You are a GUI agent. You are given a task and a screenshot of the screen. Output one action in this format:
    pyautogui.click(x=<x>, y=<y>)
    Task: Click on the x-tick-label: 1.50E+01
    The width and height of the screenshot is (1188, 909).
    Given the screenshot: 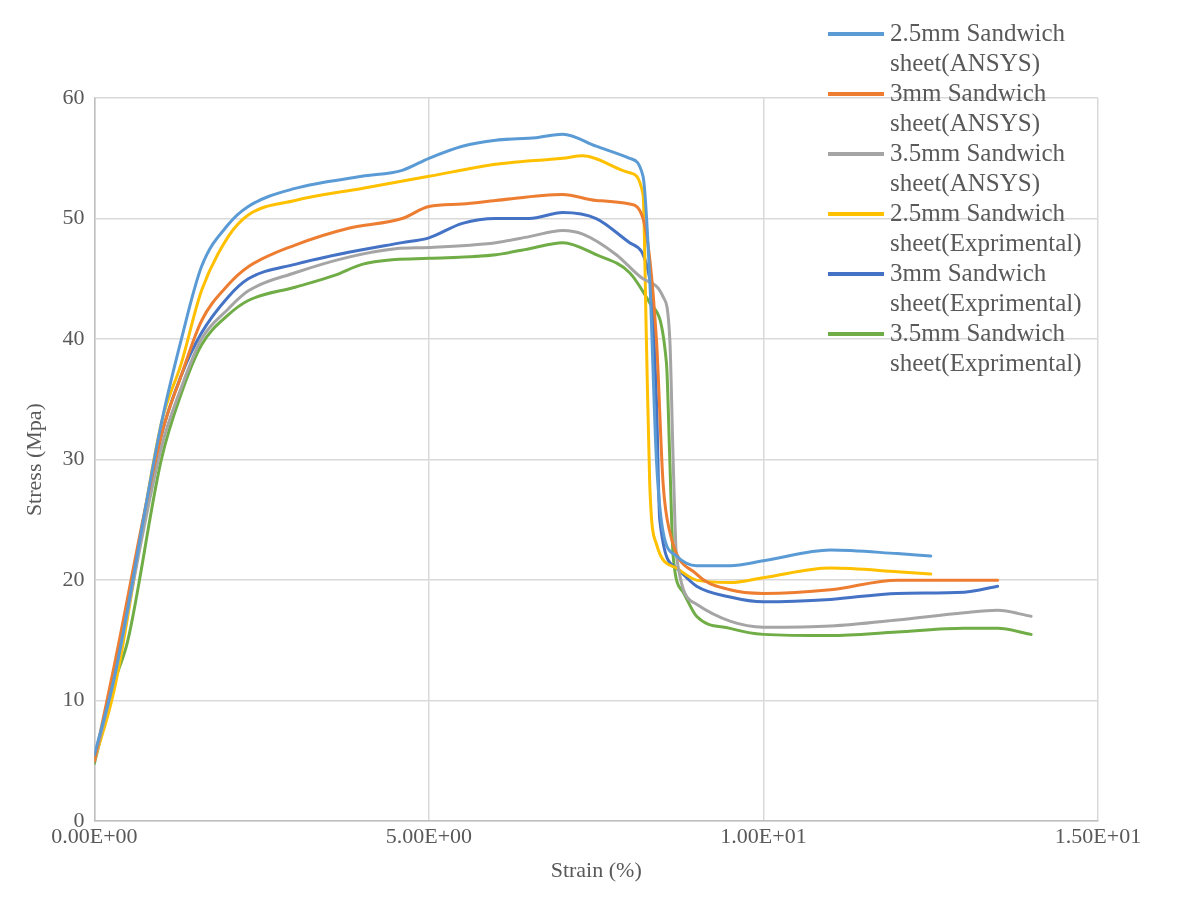 What is the action you would take?
    pyautogui.click(x=1098, y=836)
    